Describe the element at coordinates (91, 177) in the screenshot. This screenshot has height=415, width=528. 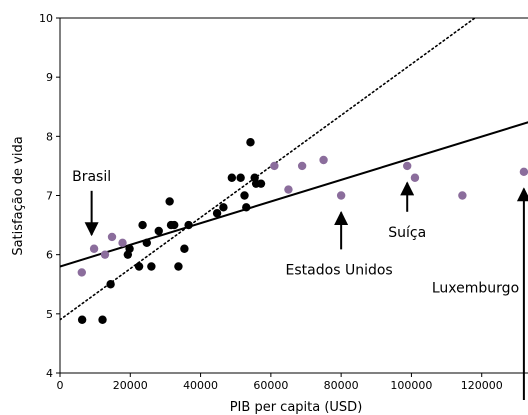
I see `annotation-label: Brasil` at that location.